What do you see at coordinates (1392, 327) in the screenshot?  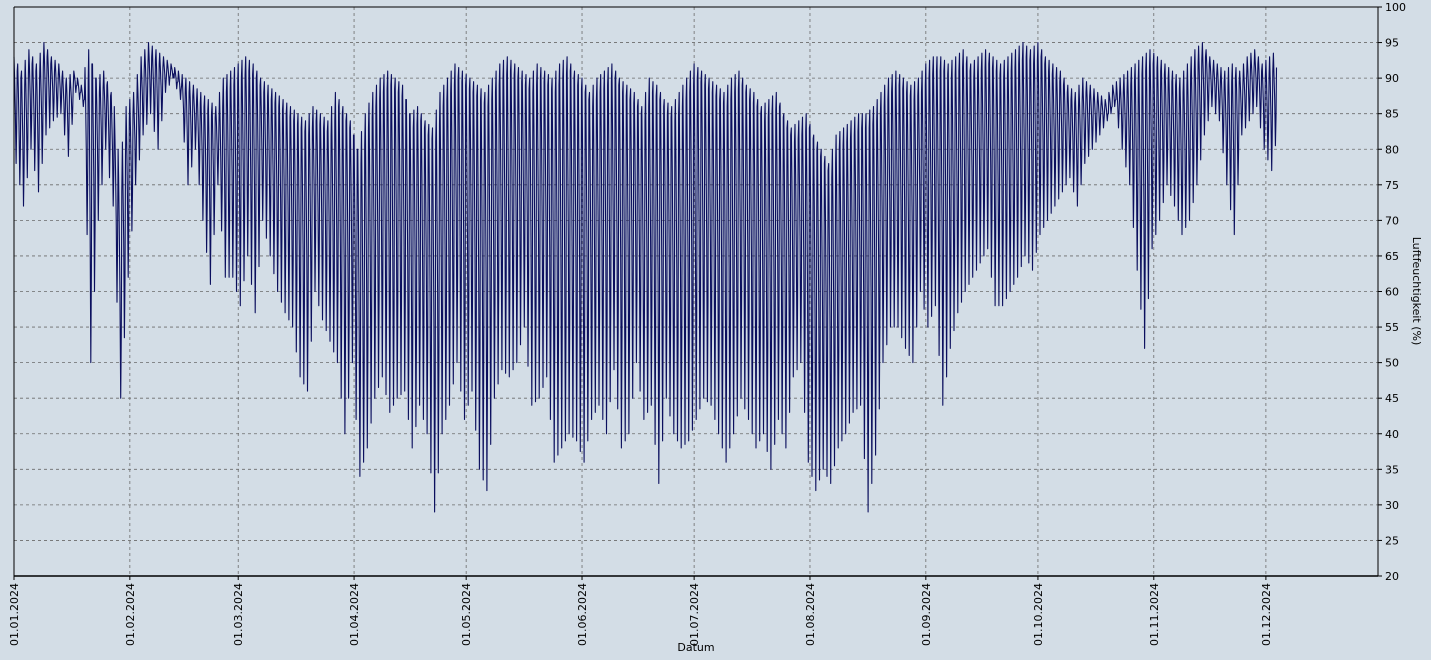 I see `y-tick-label: 55` at bounding box center [1392, 327].